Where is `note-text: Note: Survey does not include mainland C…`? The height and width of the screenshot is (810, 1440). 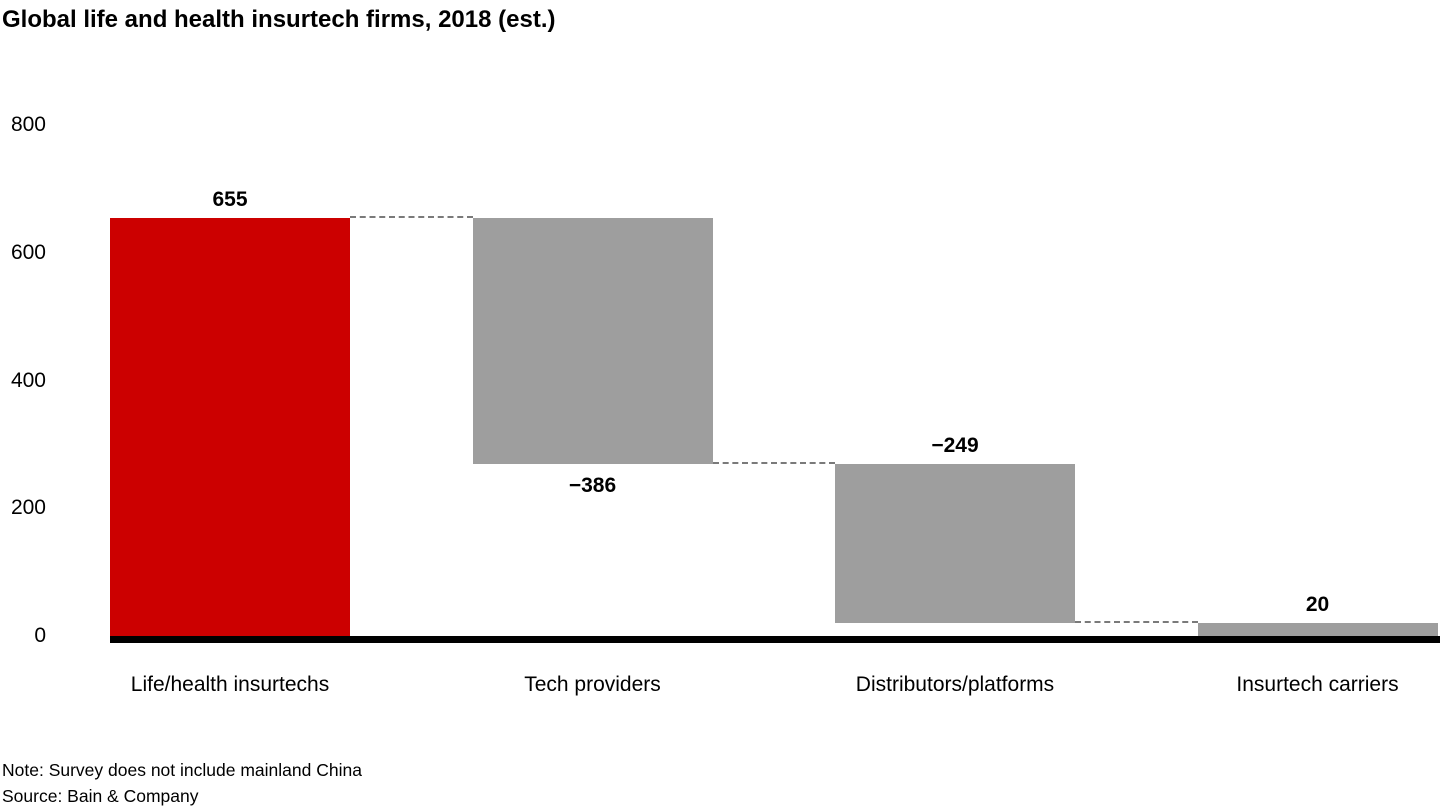
note-text: Note: Survey does not include mainland C… is located at coordinates (182, 770).